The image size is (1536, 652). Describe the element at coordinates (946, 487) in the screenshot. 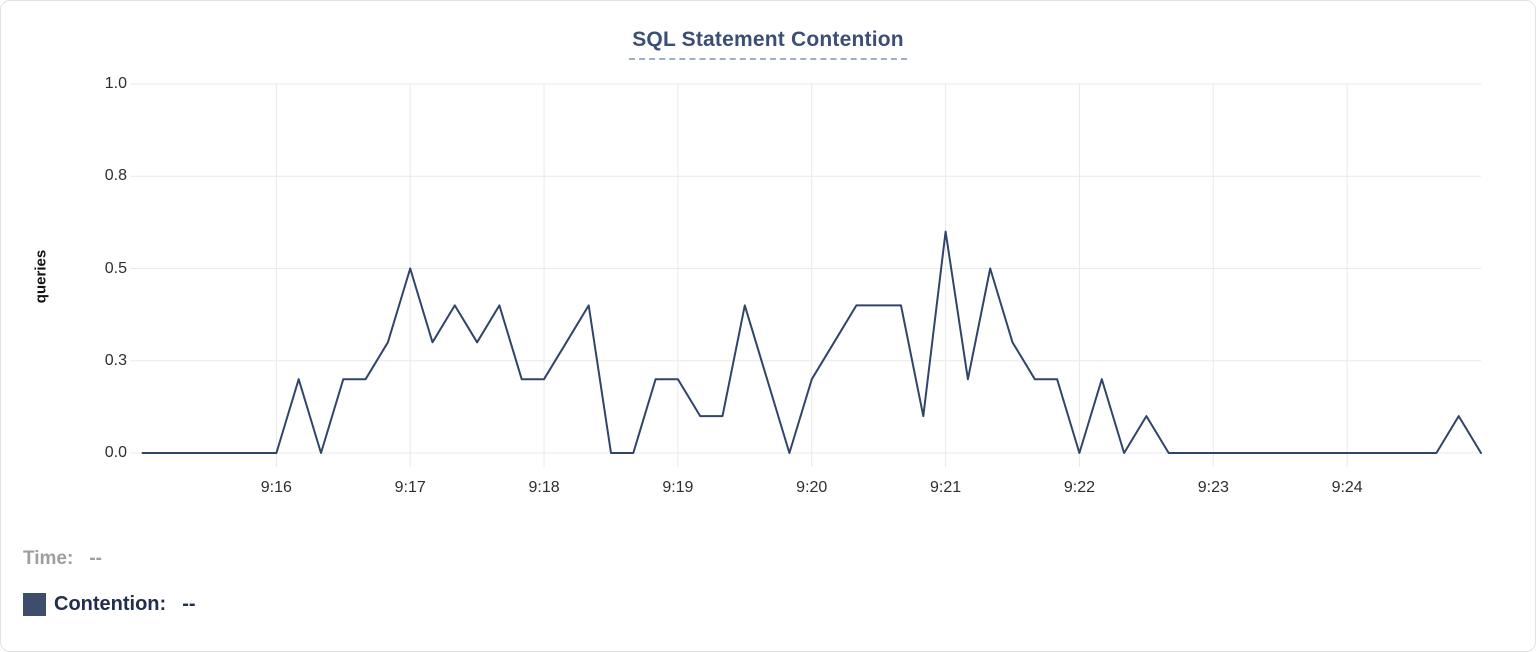

I see `x-tick-label: 9:21` at that location.